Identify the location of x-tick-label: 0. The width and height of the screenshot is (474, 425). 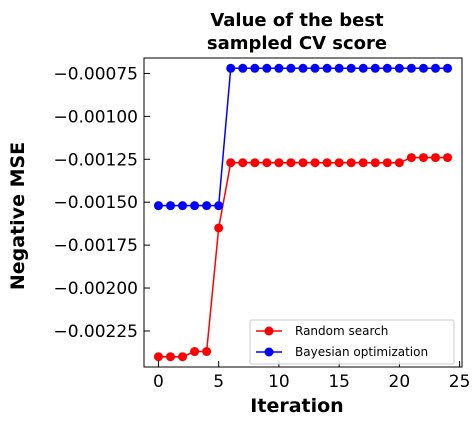
(158, 382).